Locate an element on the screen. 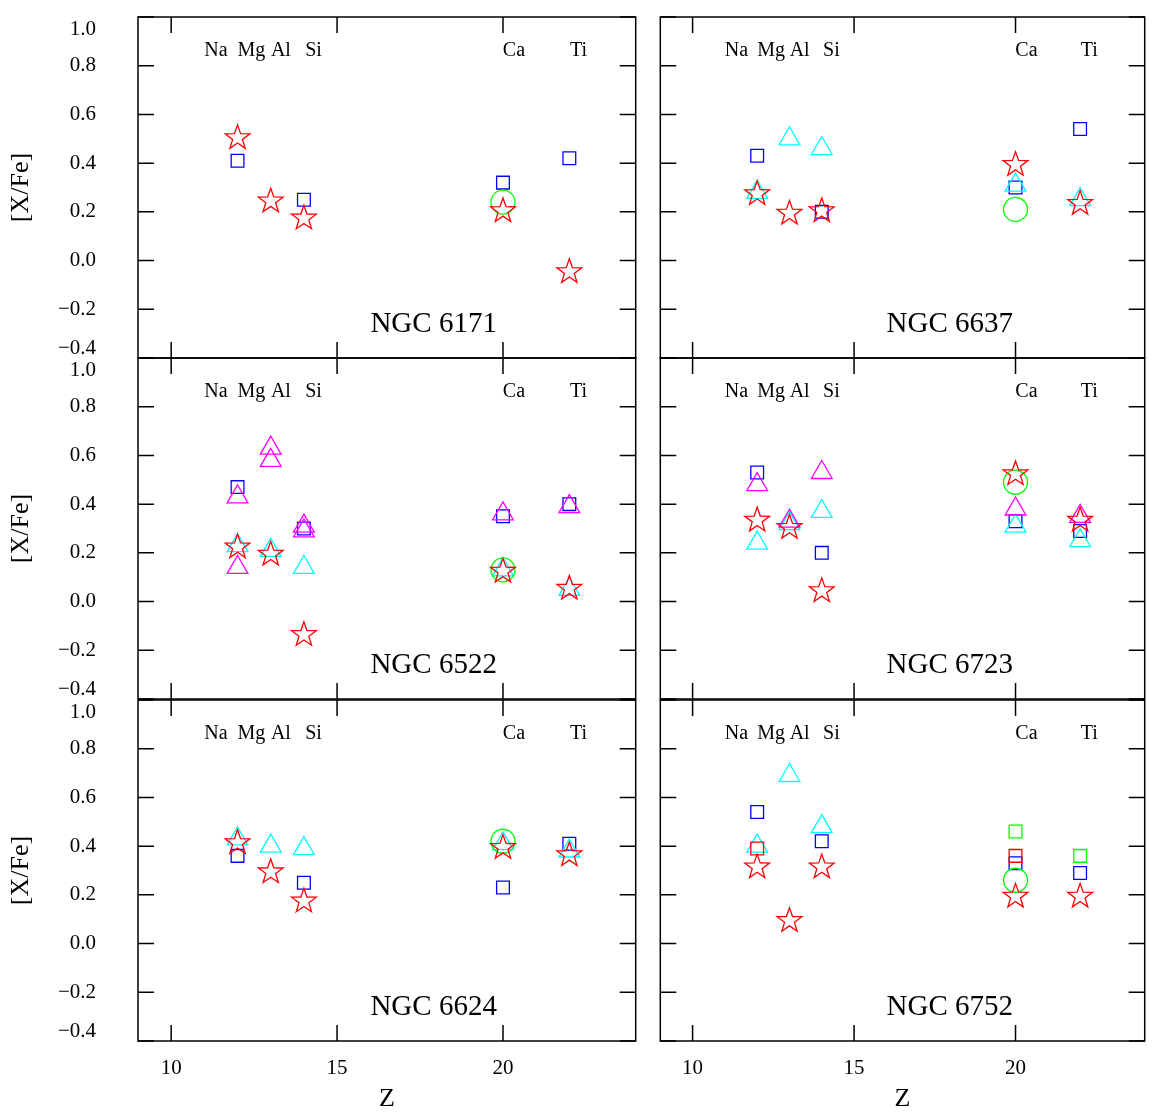 This screenshot has width=1158, height=1119. text: NGC 6522 is located at coordinates (433, 662).